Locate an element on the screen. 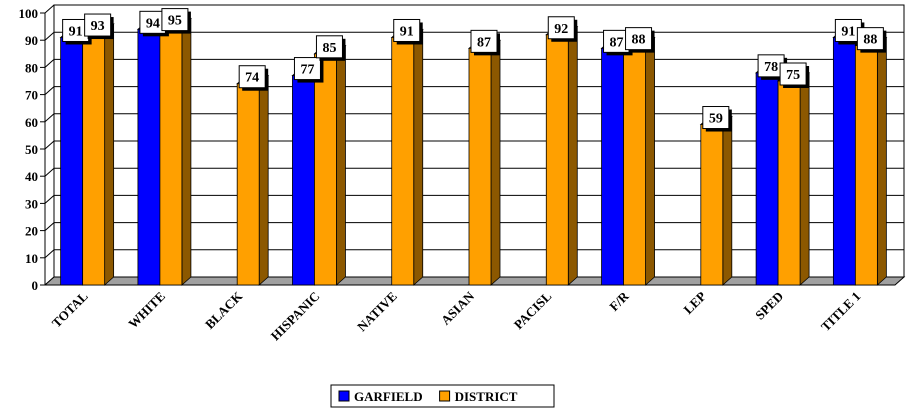 This screenshot has width=911, height=413. data-label-text: 78 is located at coordinates (771, 67).